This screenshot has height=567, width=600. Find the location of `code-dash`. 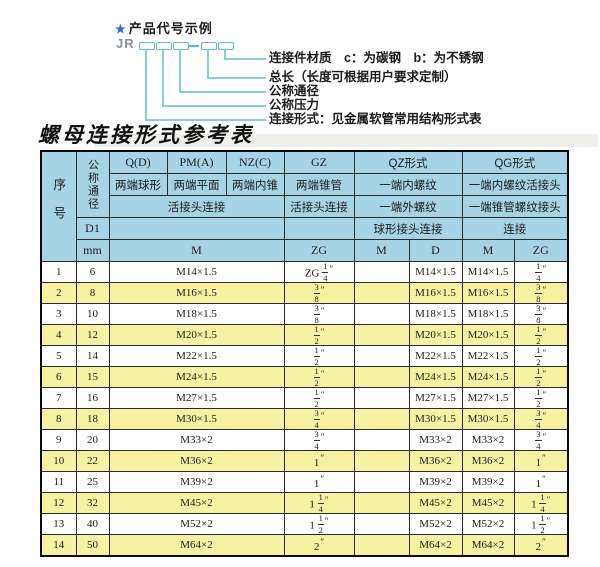

code-dash is located at coordinates (193, 46).